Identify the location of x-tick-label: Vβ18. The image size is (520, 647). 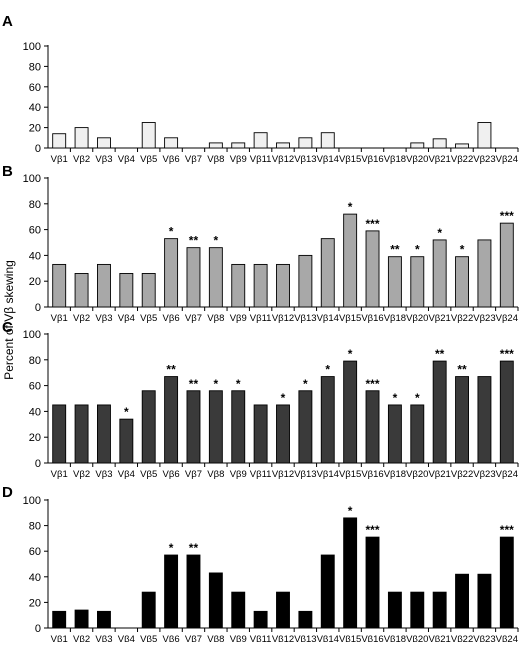
(395, 638).